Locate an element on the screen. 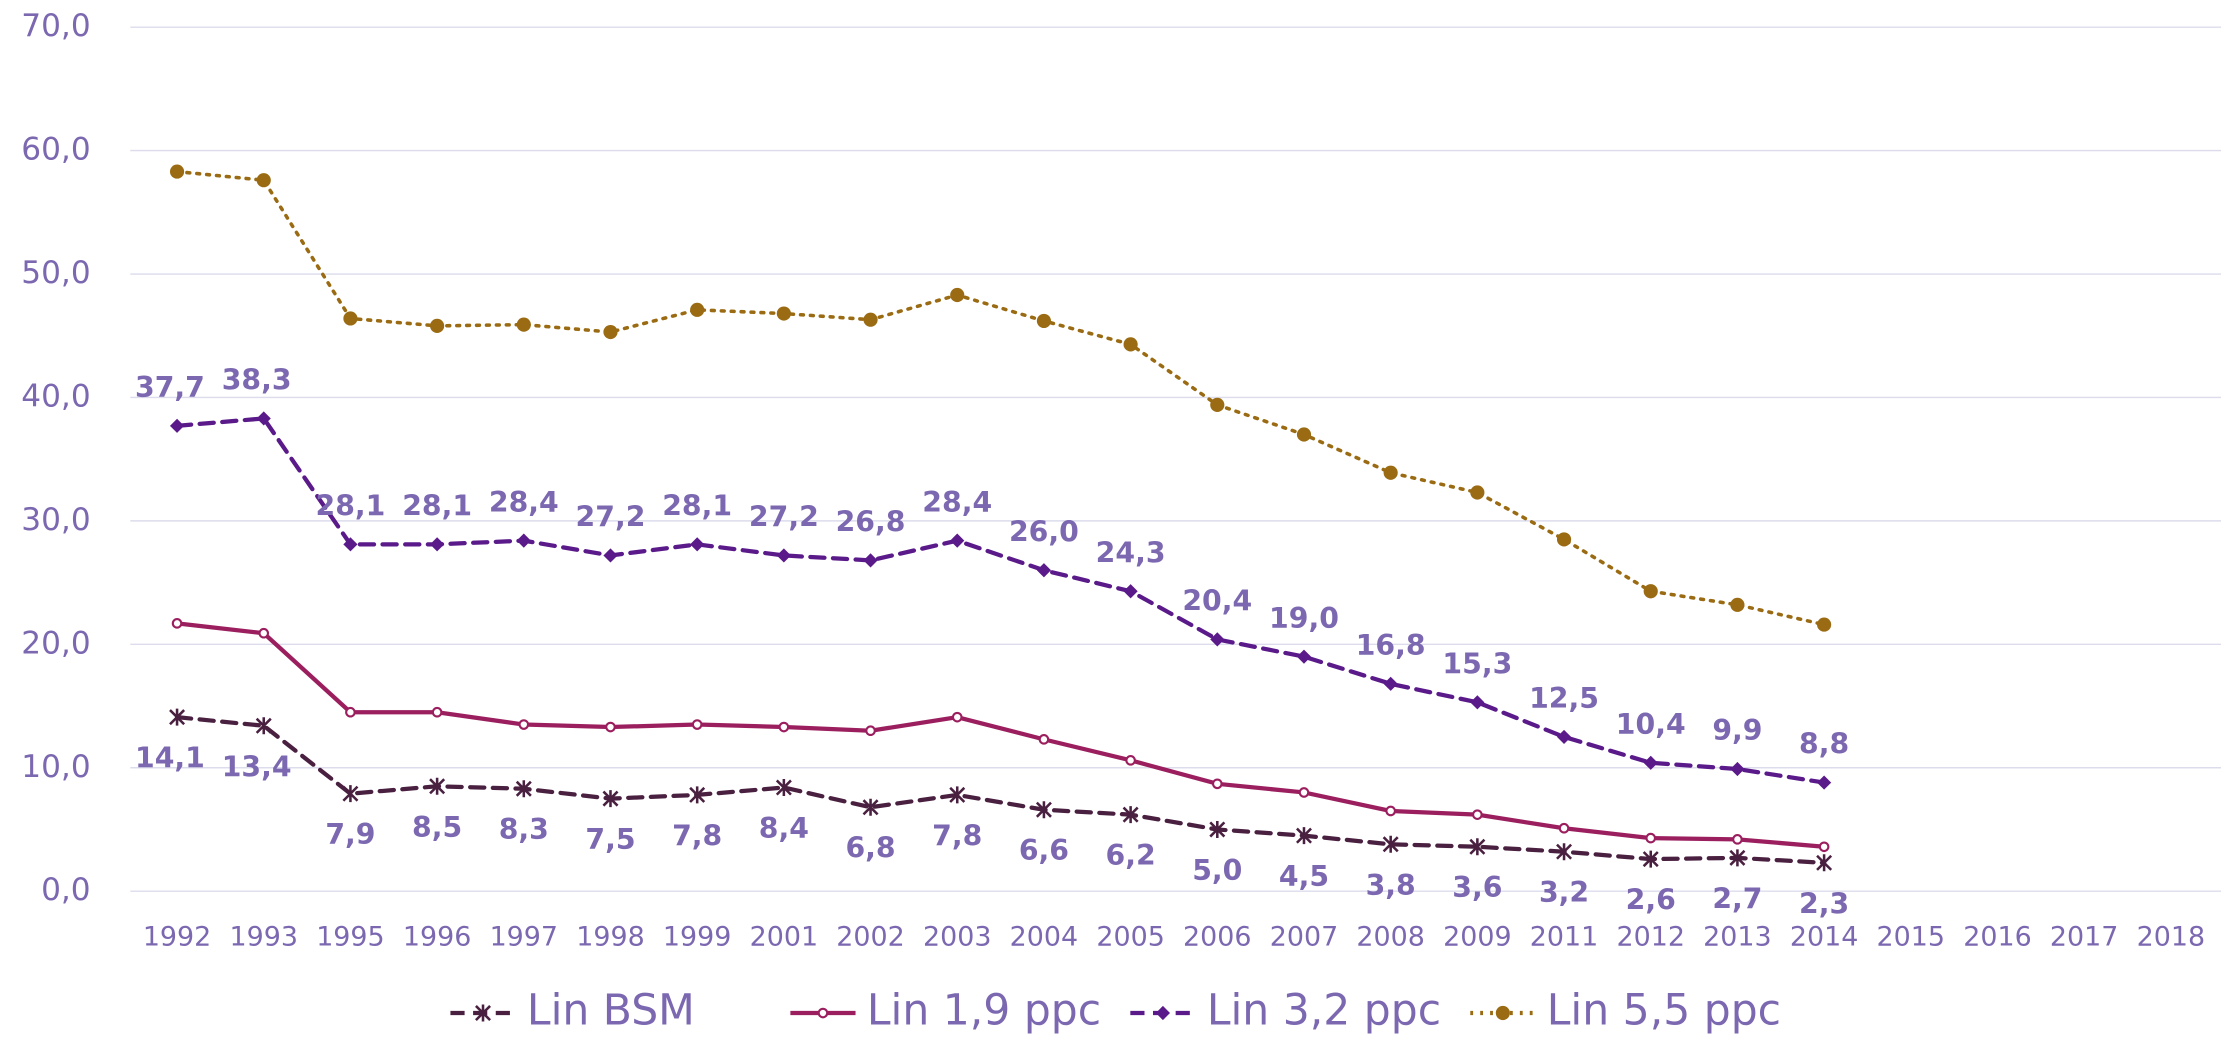 This screenshot has width=2221, height=1043. data-label: 2,3 is located at coordinates (1824, 903).